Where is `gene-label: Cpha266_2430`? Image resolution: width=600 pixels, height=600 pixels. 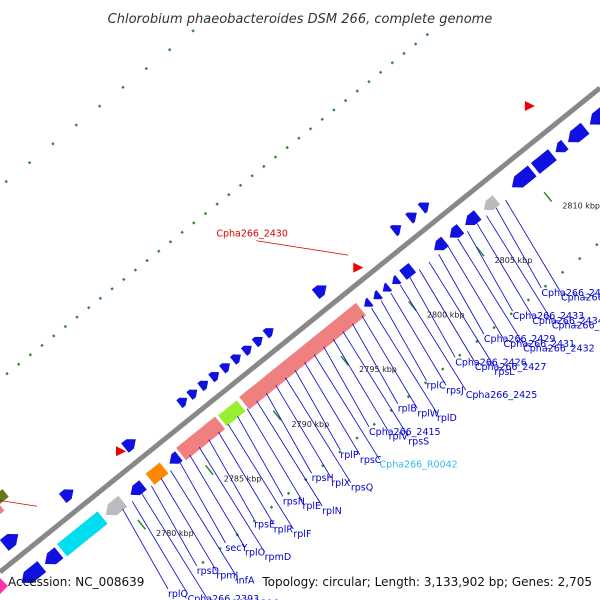
gene-label: Cpha266_2430 is located at coordinates (252, 234).